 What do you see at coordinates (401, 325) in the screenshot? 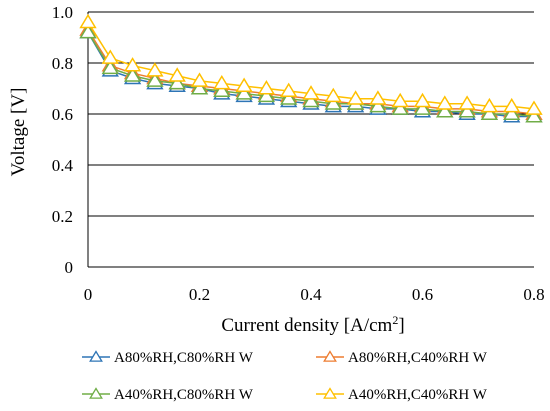
I see `x-axis-title-end: ]` at bounding box center [401, 325].